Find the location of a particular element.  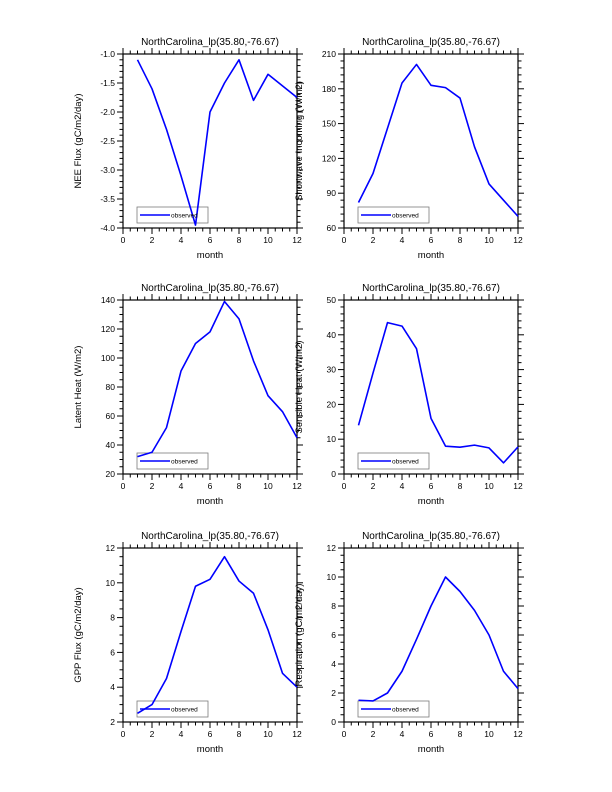

y-axis-label: Latent Heat (W/m2) is located at coordinates (78, 387).